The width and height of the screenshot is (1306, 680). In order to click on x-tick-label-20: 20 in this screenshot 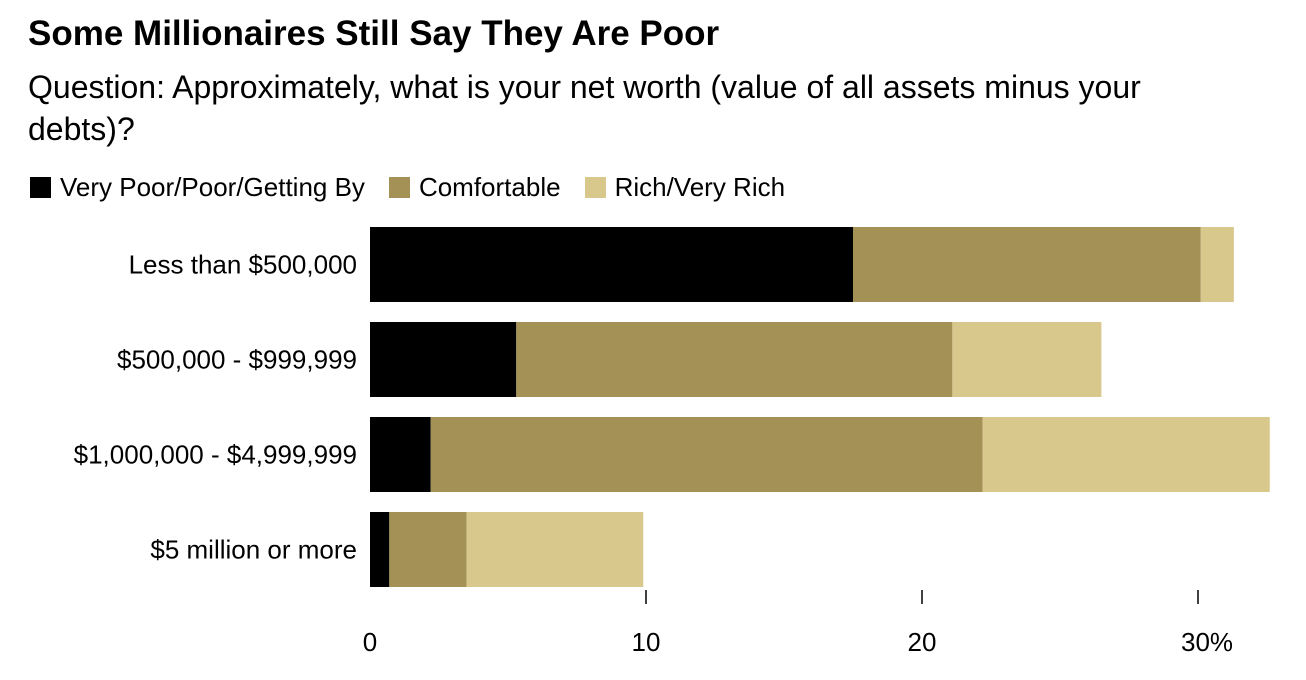, I will do `click(922, 642)`.